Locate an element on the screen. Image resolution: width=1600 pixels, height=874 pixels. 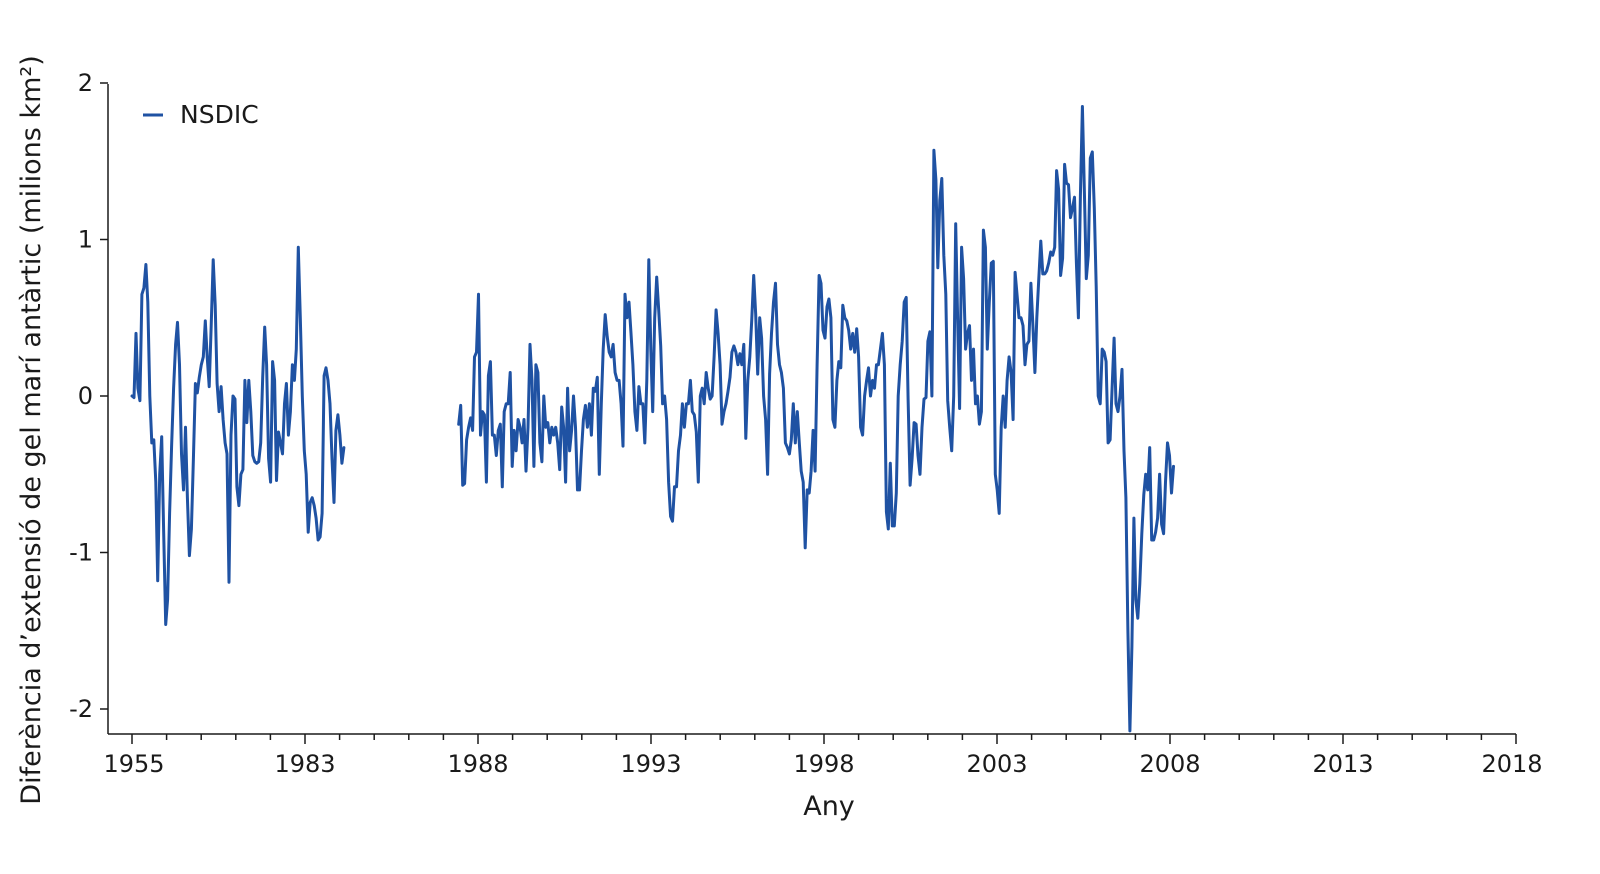
x-tick-label: 1998 is located at coordinates (823, 764).